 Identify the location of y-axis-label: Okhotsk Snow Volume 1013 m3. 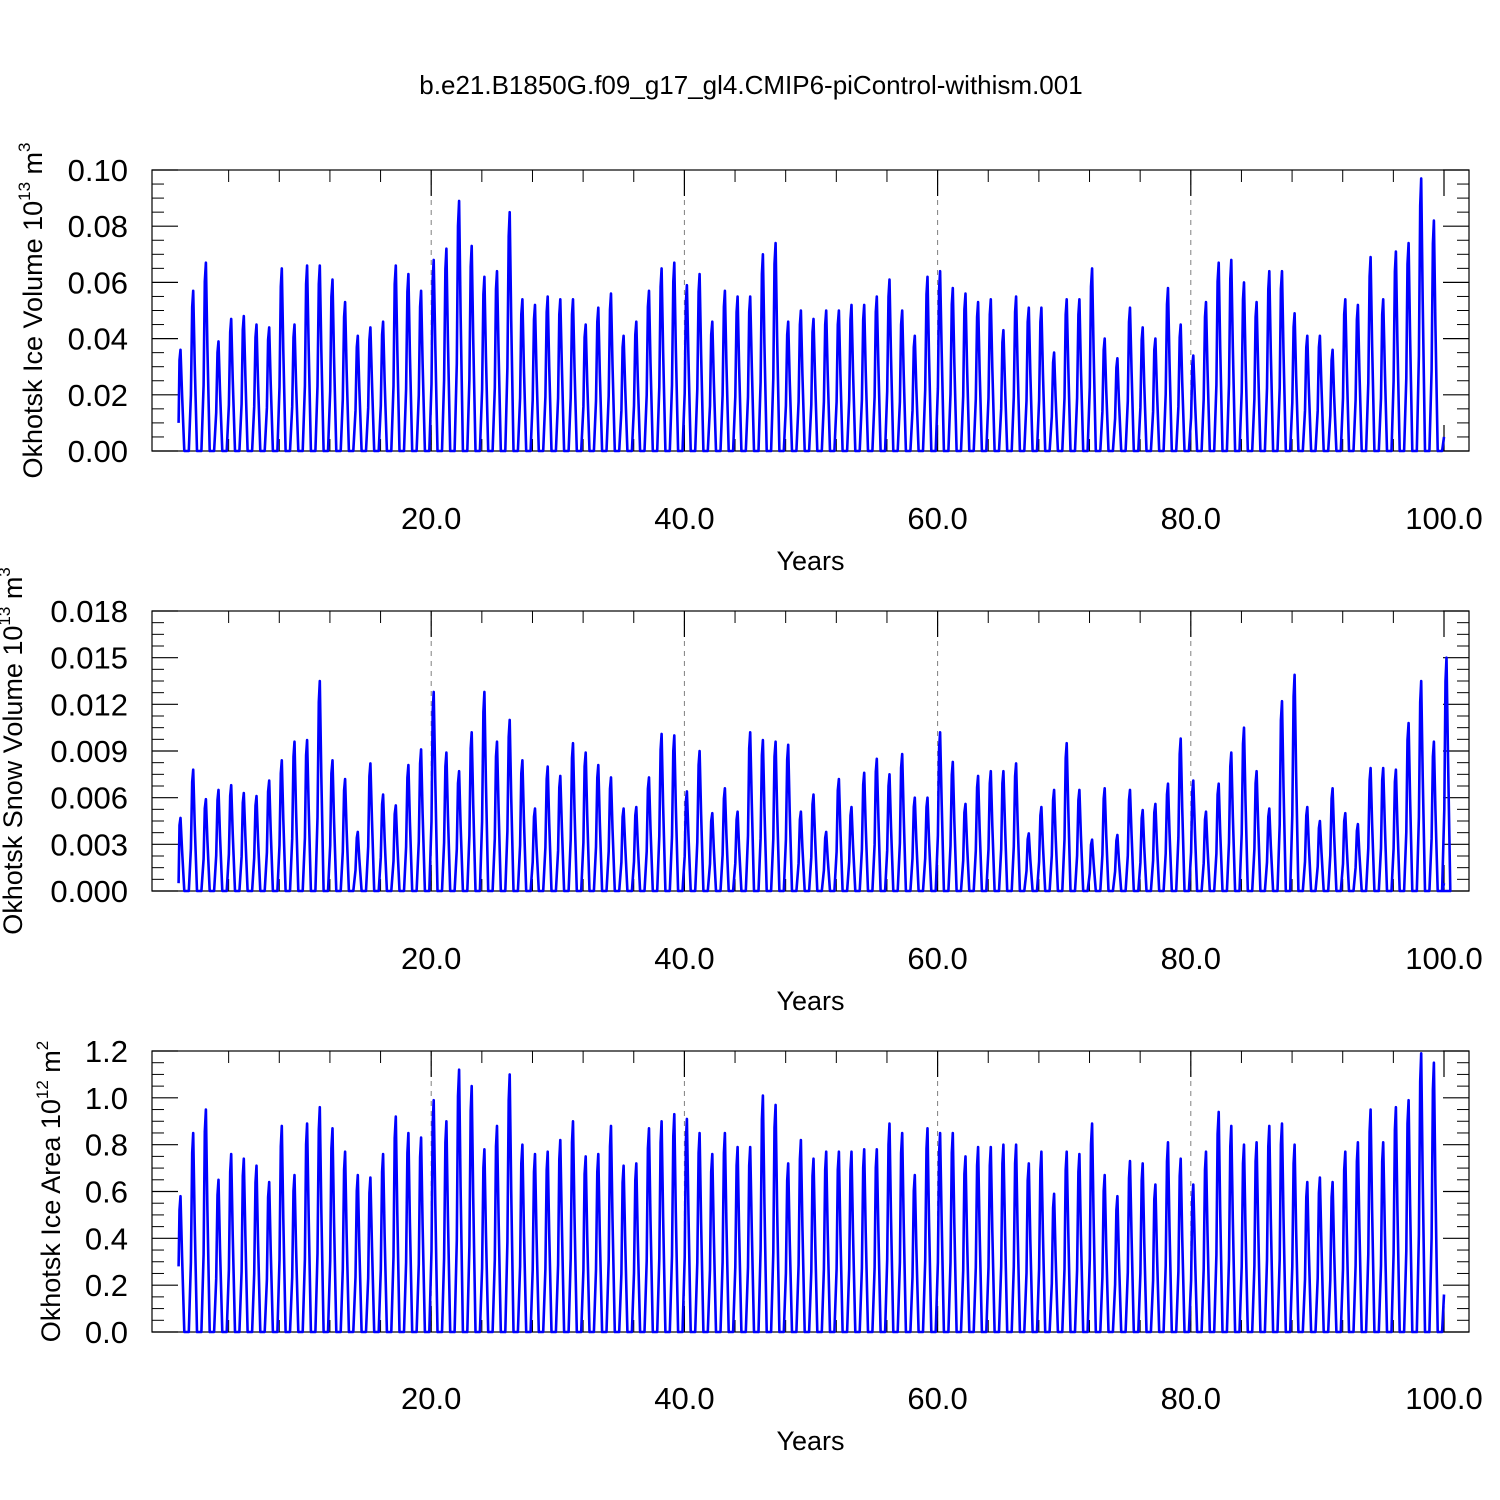
(14, 751).